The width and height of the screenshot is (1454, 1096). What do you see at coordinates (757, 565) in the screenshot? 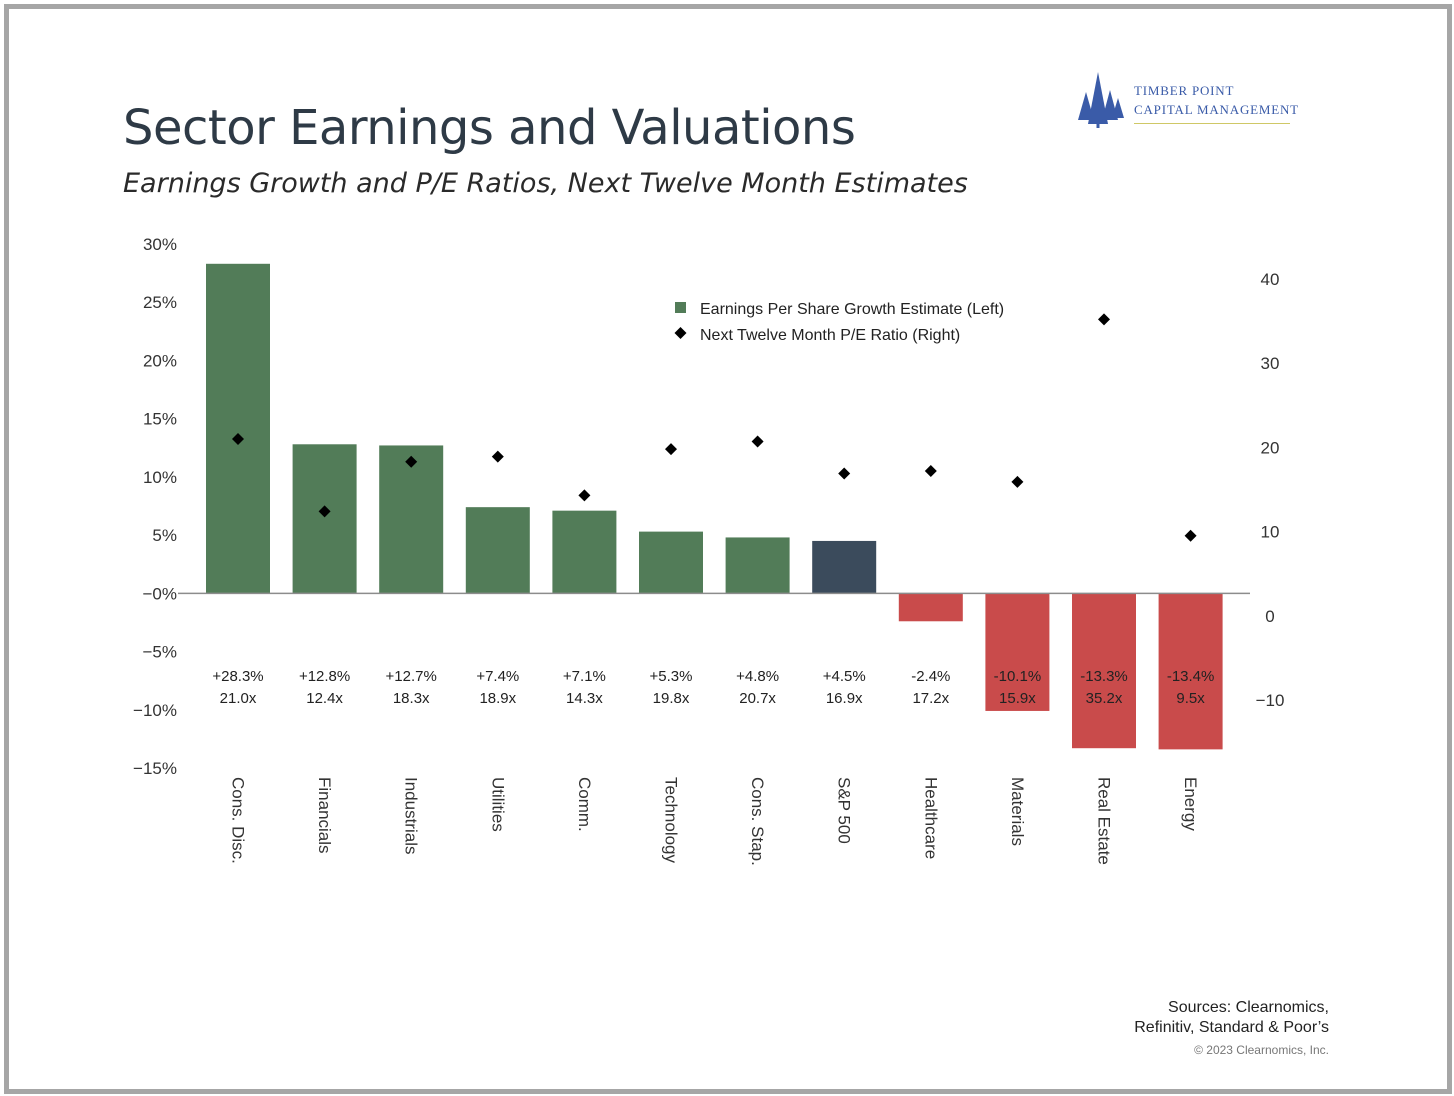
I see `bar-cons-stap-` at bounding box center [757, 565].